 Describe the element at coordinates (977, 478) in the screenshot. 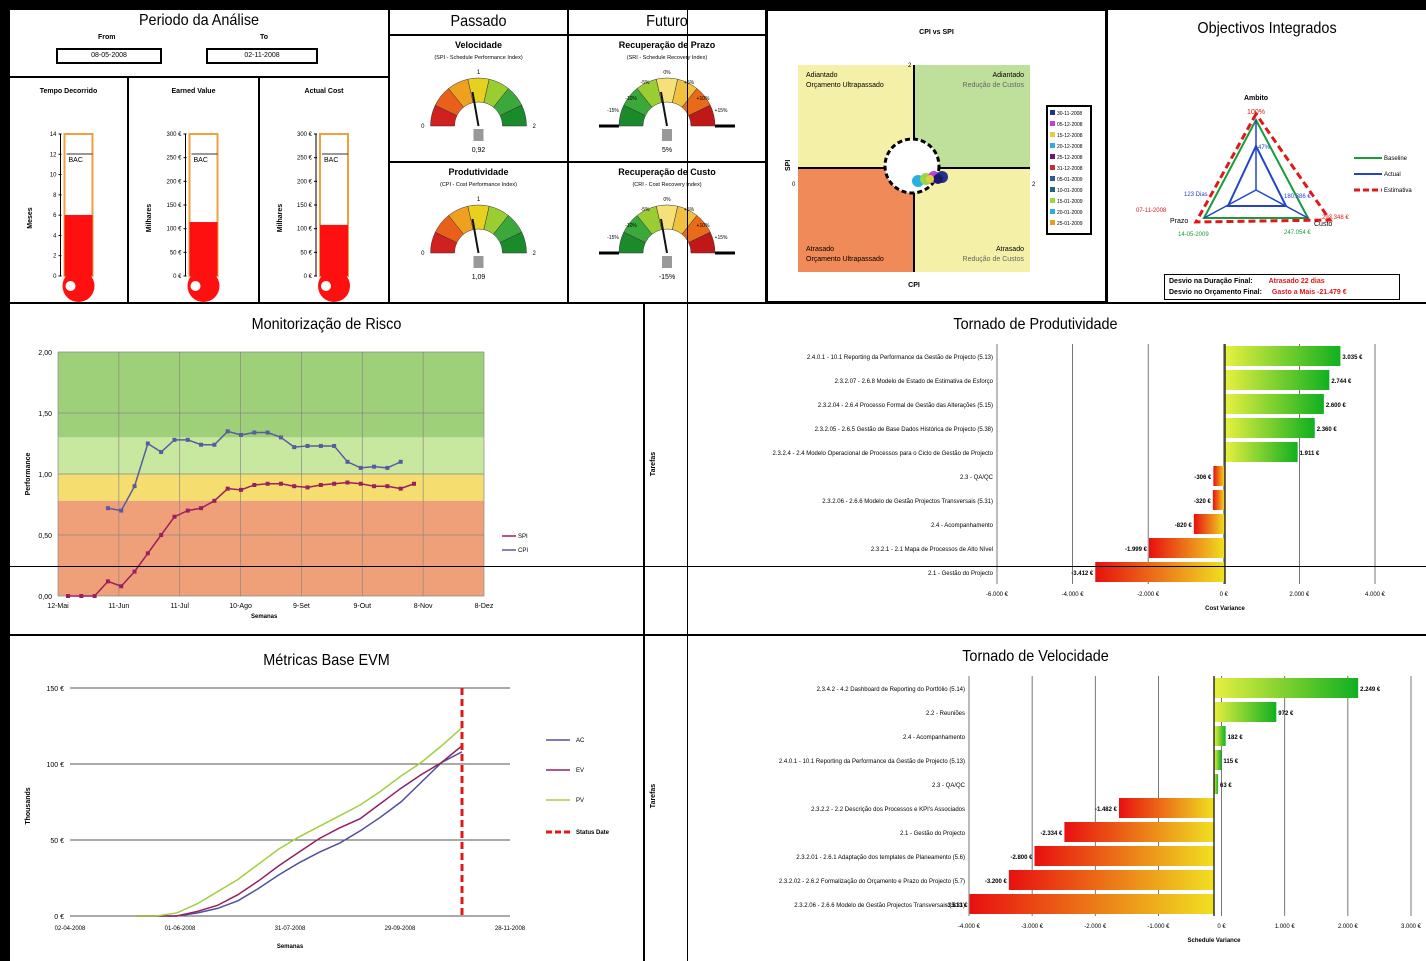

I see `tornado-category: 2.3 - QA/QC` at that location.